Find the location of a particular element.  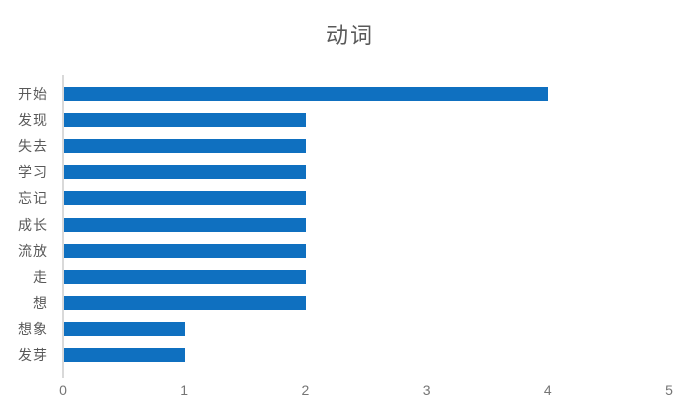

category-label: 成长 is located at coordinates (33, 224).